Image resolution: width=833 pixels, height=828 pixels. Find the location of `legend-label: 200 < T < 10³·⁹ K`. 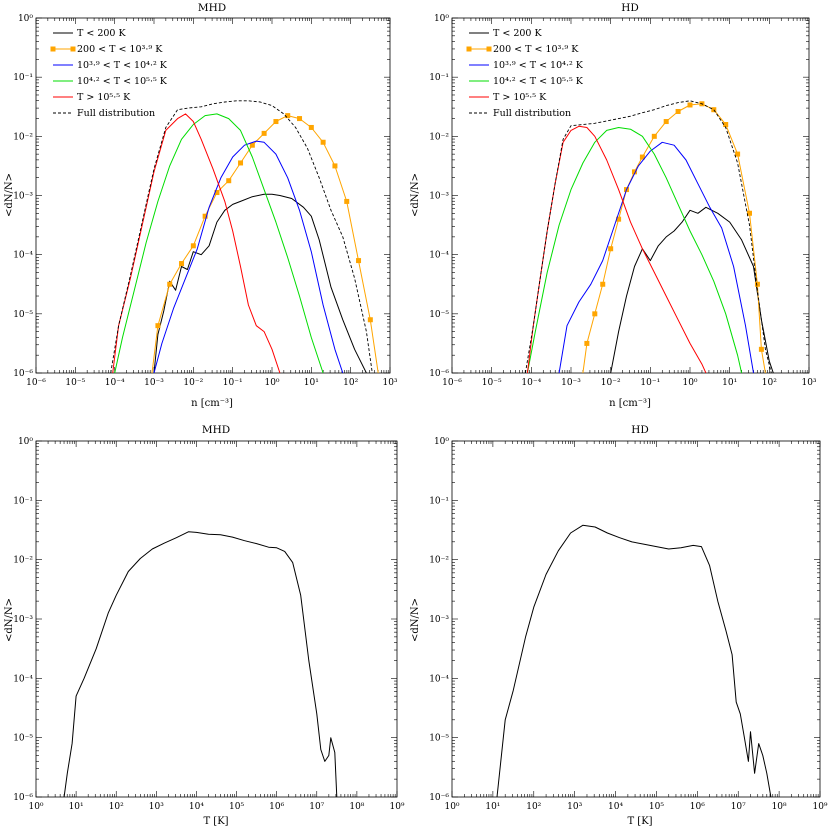

legend-label: 200 < T < 10³·⁹ K is located at coordinates (536, 49).